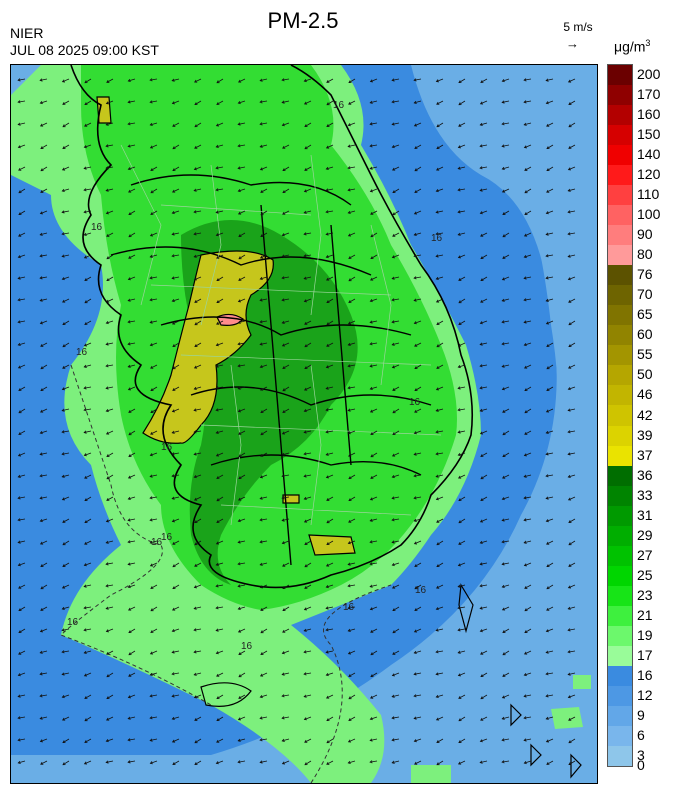 The width and height of the screenshot is (673, 795). I want to click on contour-label: 16, so click(157, 542).